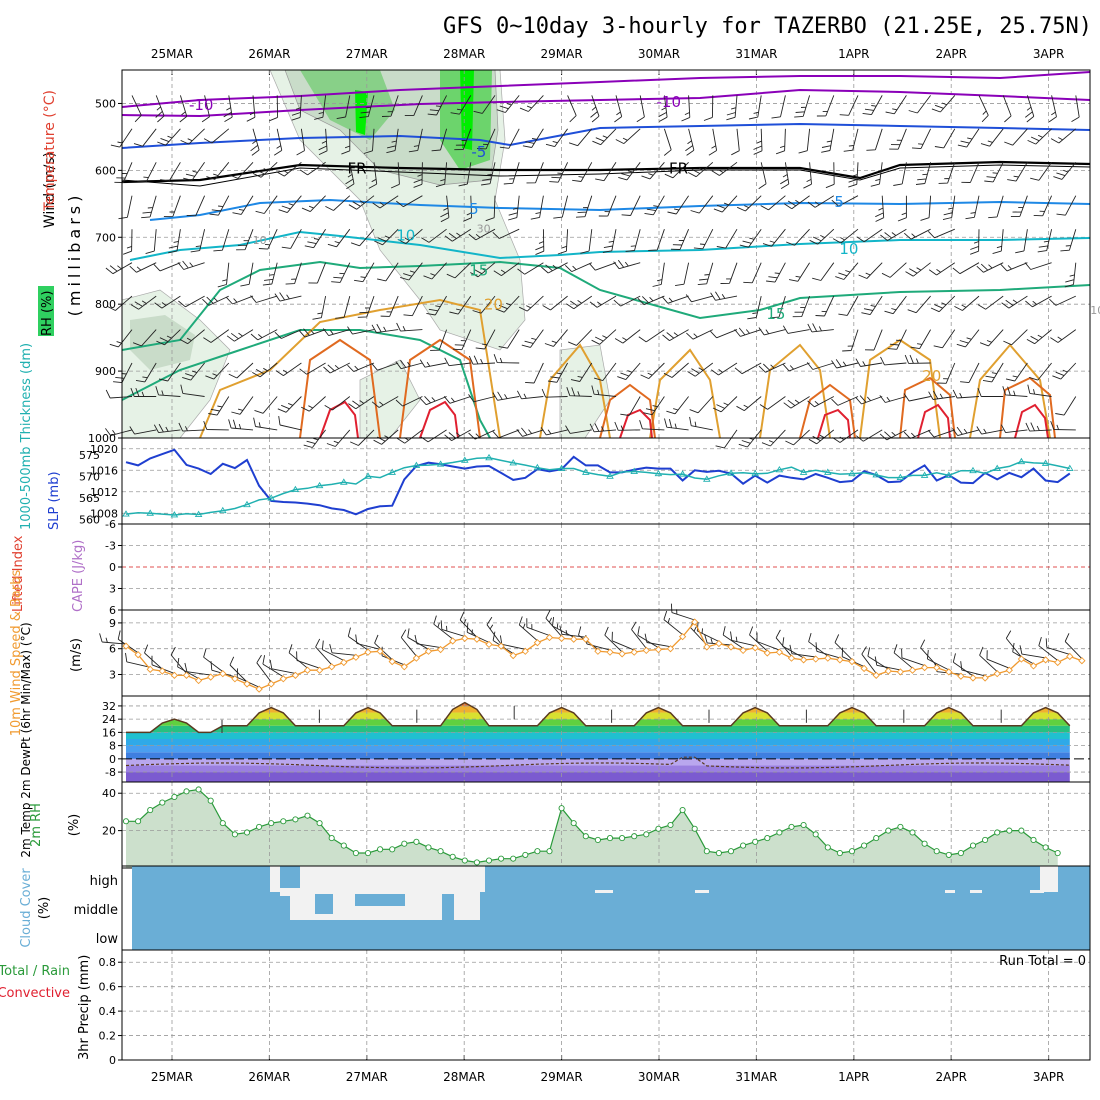 The height and width of the screenshot is (1100, 1100). Describe the element at coordinates (659, 54) in the screenshot. I see `x-tick-top-30MAR: 30MAR` at that location.